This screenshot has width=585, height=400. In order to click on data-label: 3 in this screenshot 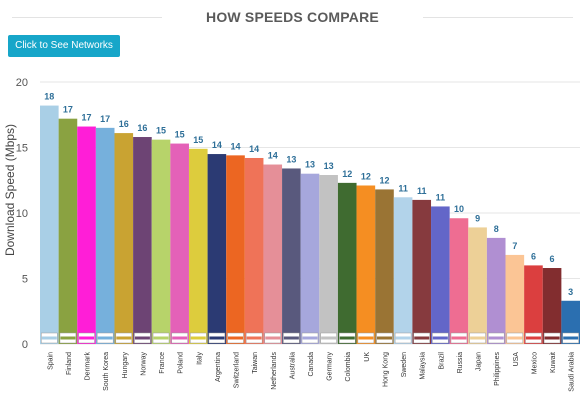, I will do `click(570, 292)`.